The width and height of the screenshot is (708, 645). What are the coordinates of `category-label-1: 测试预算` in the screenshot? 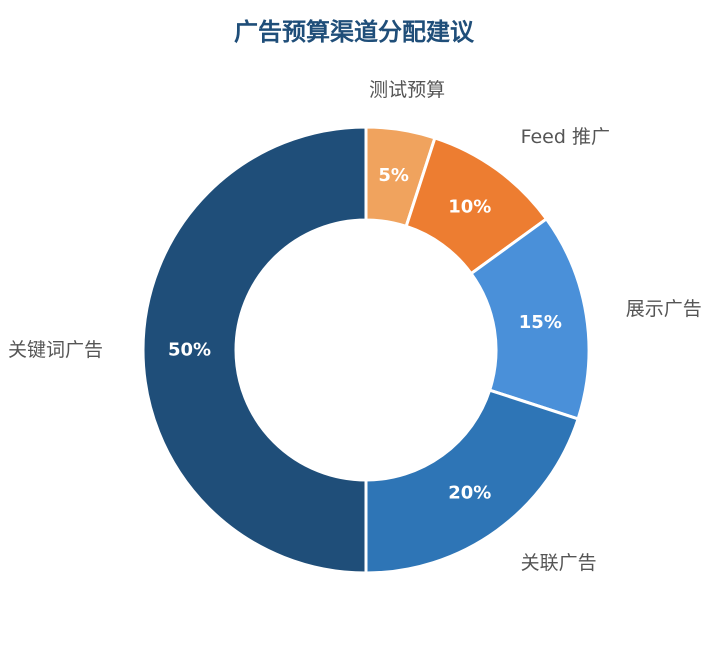 It's located at (407, 90).